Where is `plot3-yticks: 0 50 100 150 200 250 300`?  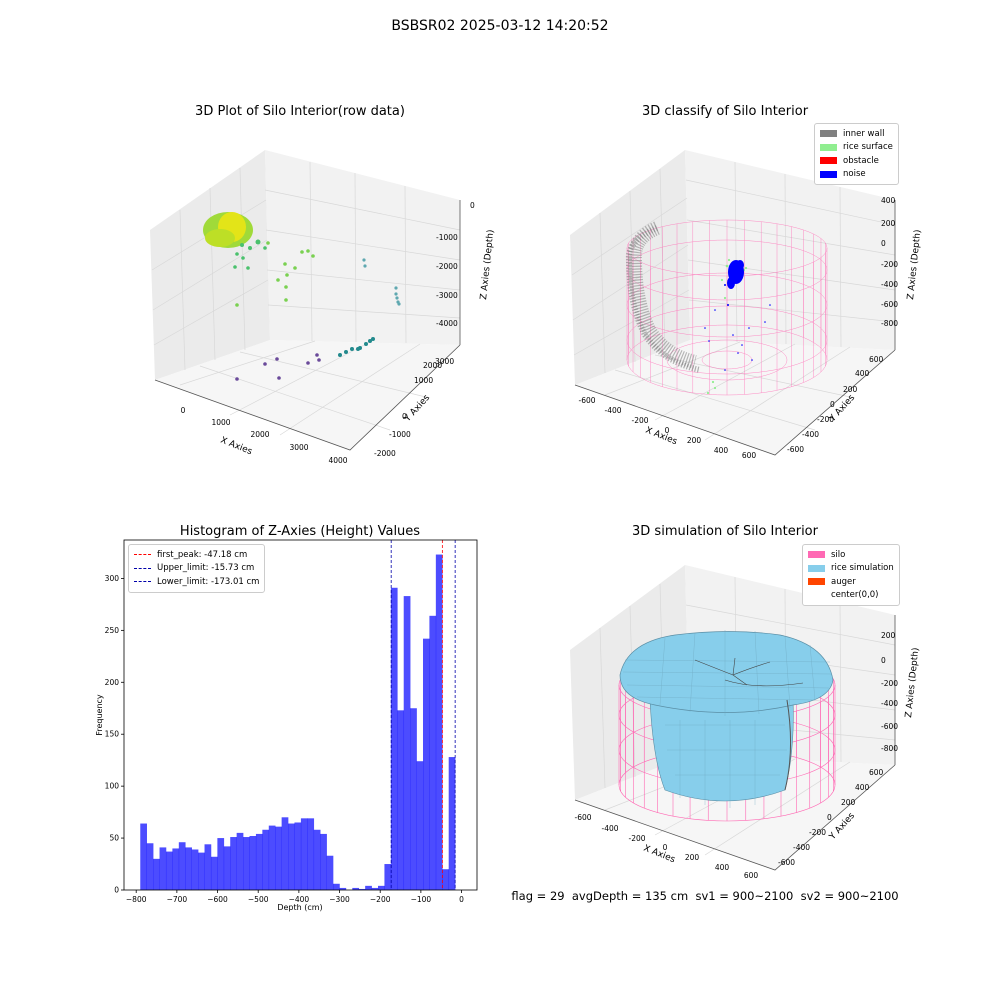 plot3-yticks: 0 50 100 150 200 250 300 is located at coordinates (114, 734).